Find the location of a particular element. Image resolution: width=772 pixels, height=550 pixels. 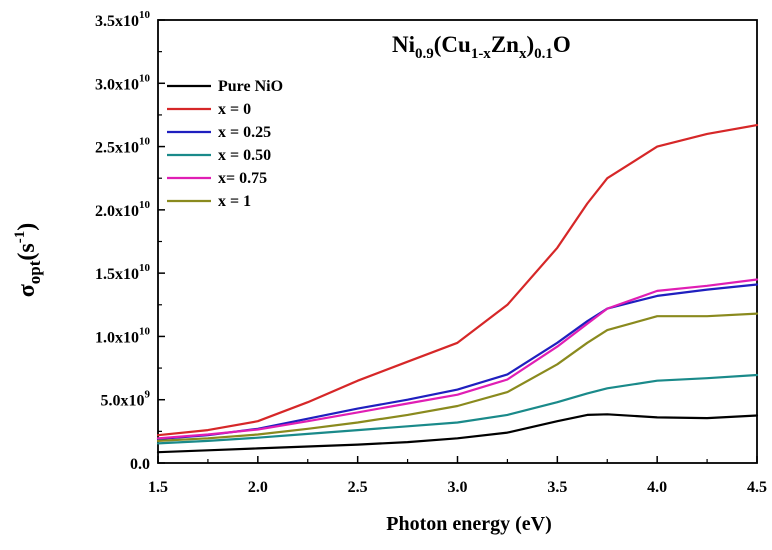

x-tick-label: 4.5 is located at coordinates (757, 487).